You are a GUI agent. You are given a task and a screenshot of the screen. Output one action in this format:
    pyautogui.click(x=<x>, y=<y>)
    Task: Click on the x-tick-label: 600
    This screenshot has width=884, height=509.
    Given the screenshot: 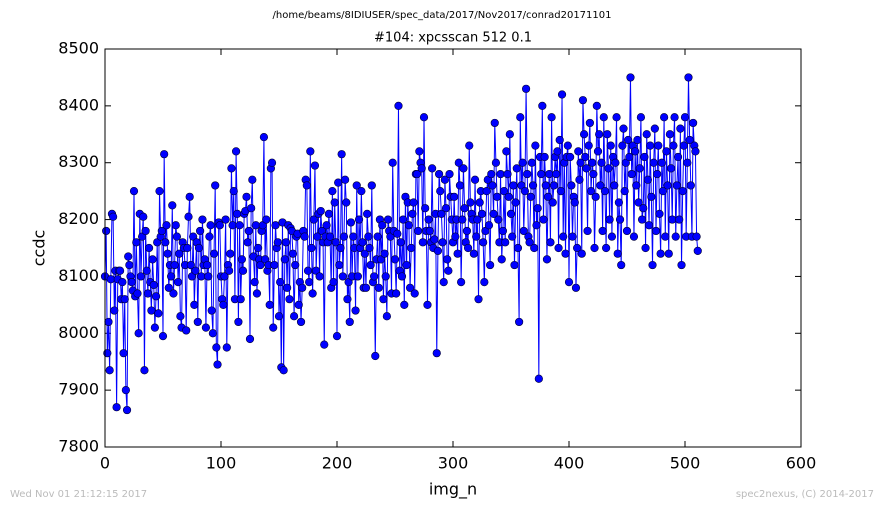 What is the action you would take?
    pyautogui.click(x=801, y=463)
    